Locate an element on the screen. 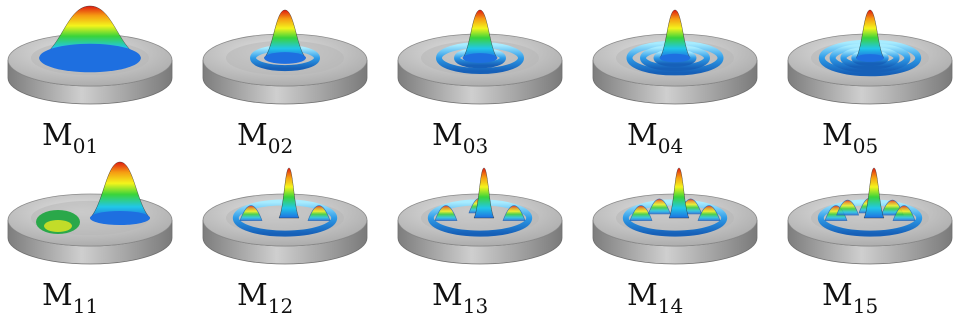  mode-label-subscript: 14 is located at coordinates (670, 306).